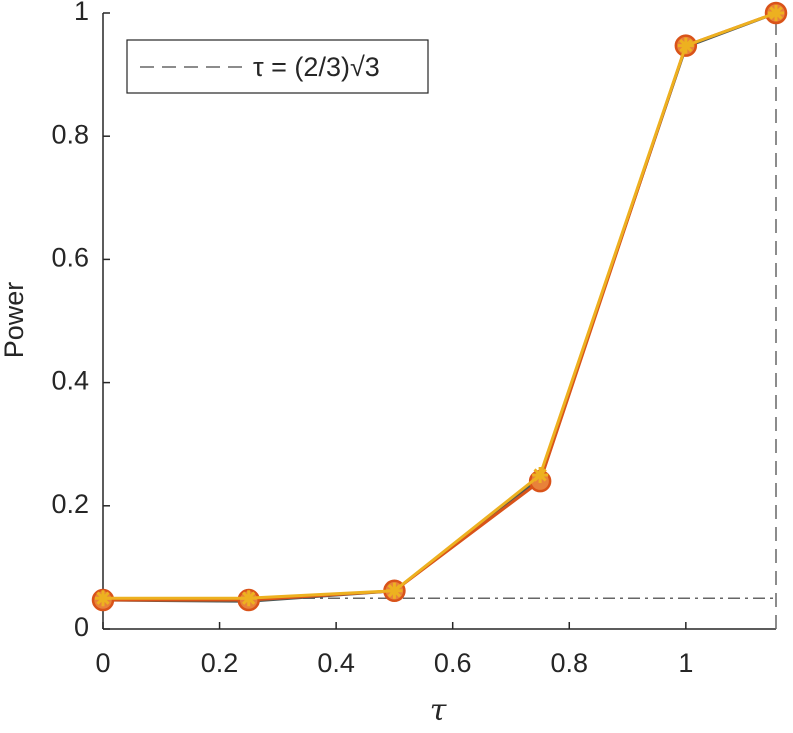 This screenshot has width=793, height=733. What do you see at coordinates (70, 381) in the screenshot?
I see `y-tick-label: 0.4` at bounding box center [70, 381].